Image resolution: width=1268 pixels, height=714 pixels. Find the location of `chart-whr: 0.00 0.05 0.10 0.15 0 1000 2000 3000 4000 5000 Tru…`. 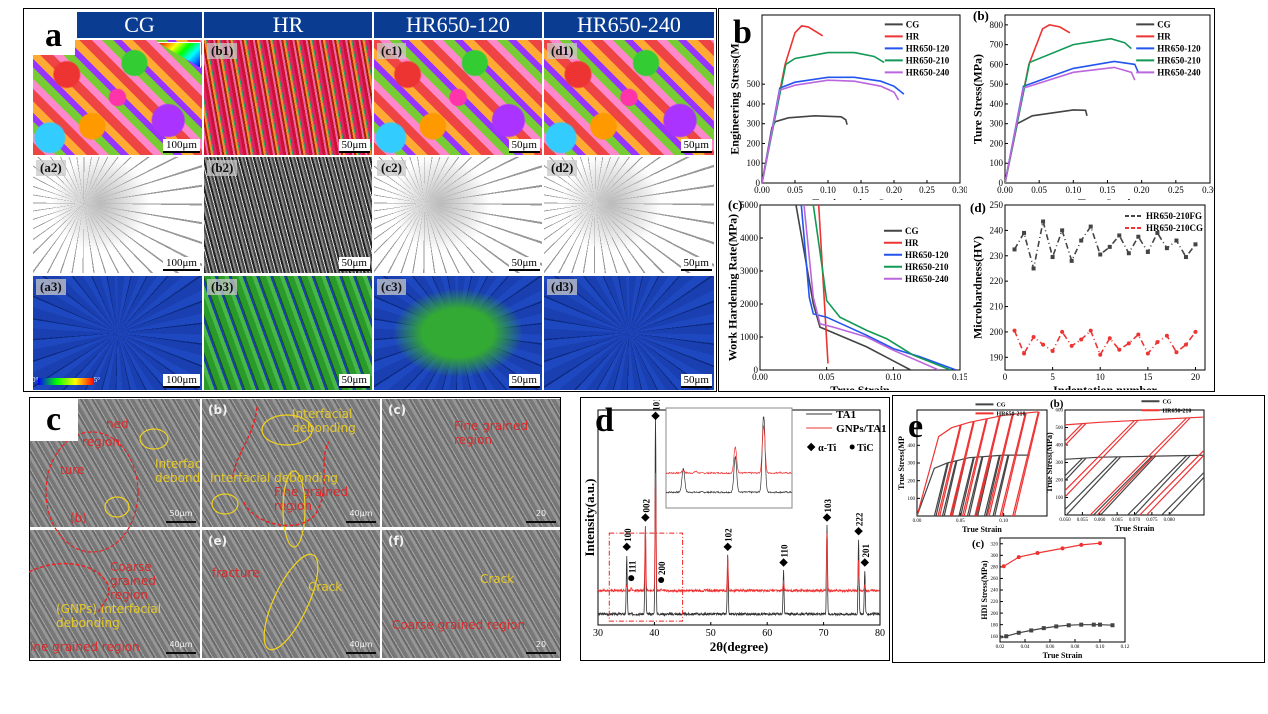

chart-whr: 0.00 0.05 0.10 0.15 0 1000 2000 3000 4000 5000 Tru… is located at coordinates (846, 295).